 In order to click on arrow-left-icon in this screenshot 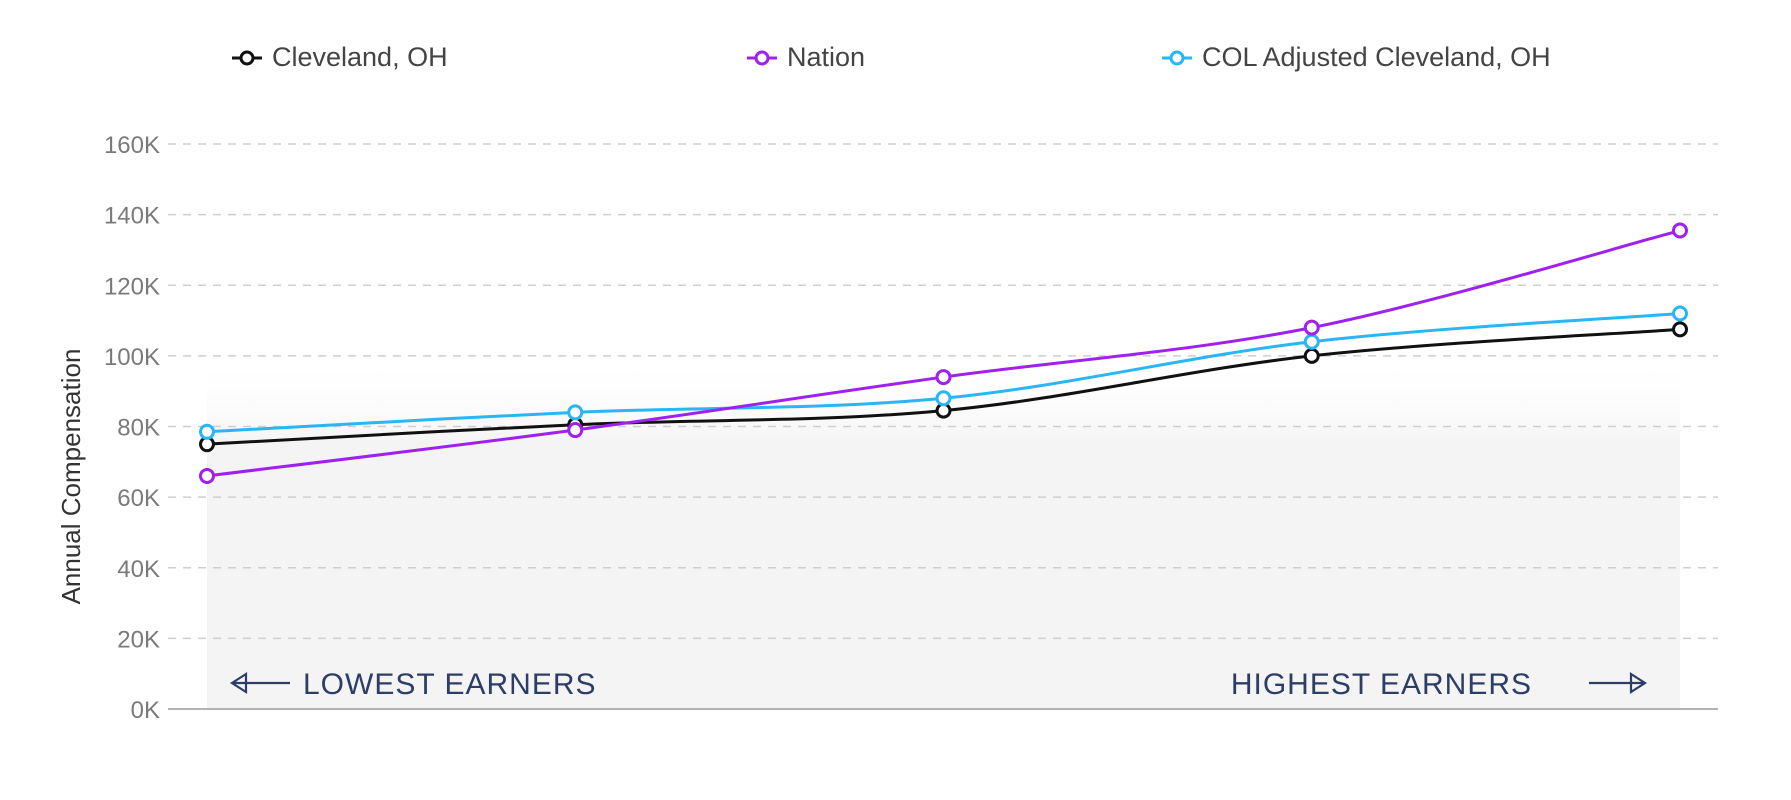, I will do `click(259, 683)`.